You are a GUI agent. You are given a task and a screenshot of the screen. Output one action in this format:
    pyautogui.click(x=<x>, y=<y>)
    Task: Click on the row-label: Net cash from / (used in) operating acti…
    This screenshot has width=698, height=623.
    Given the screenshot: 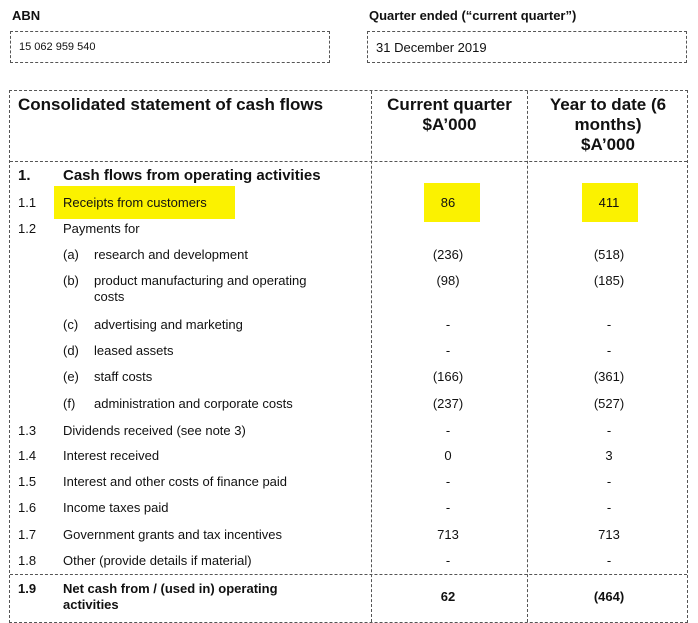 What is the action you would take?
    pyautogui.click(x=170, y=596)
    